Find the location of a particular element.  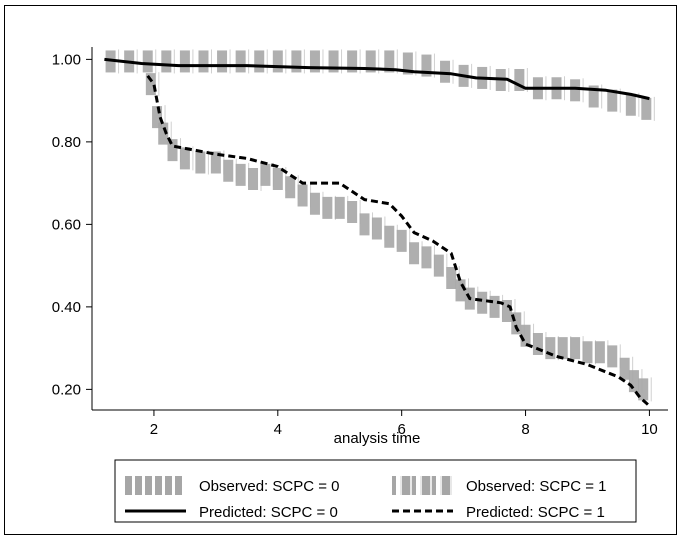

legend-item: Observed: SCPC = 1 is located at coordinates (499, 485).